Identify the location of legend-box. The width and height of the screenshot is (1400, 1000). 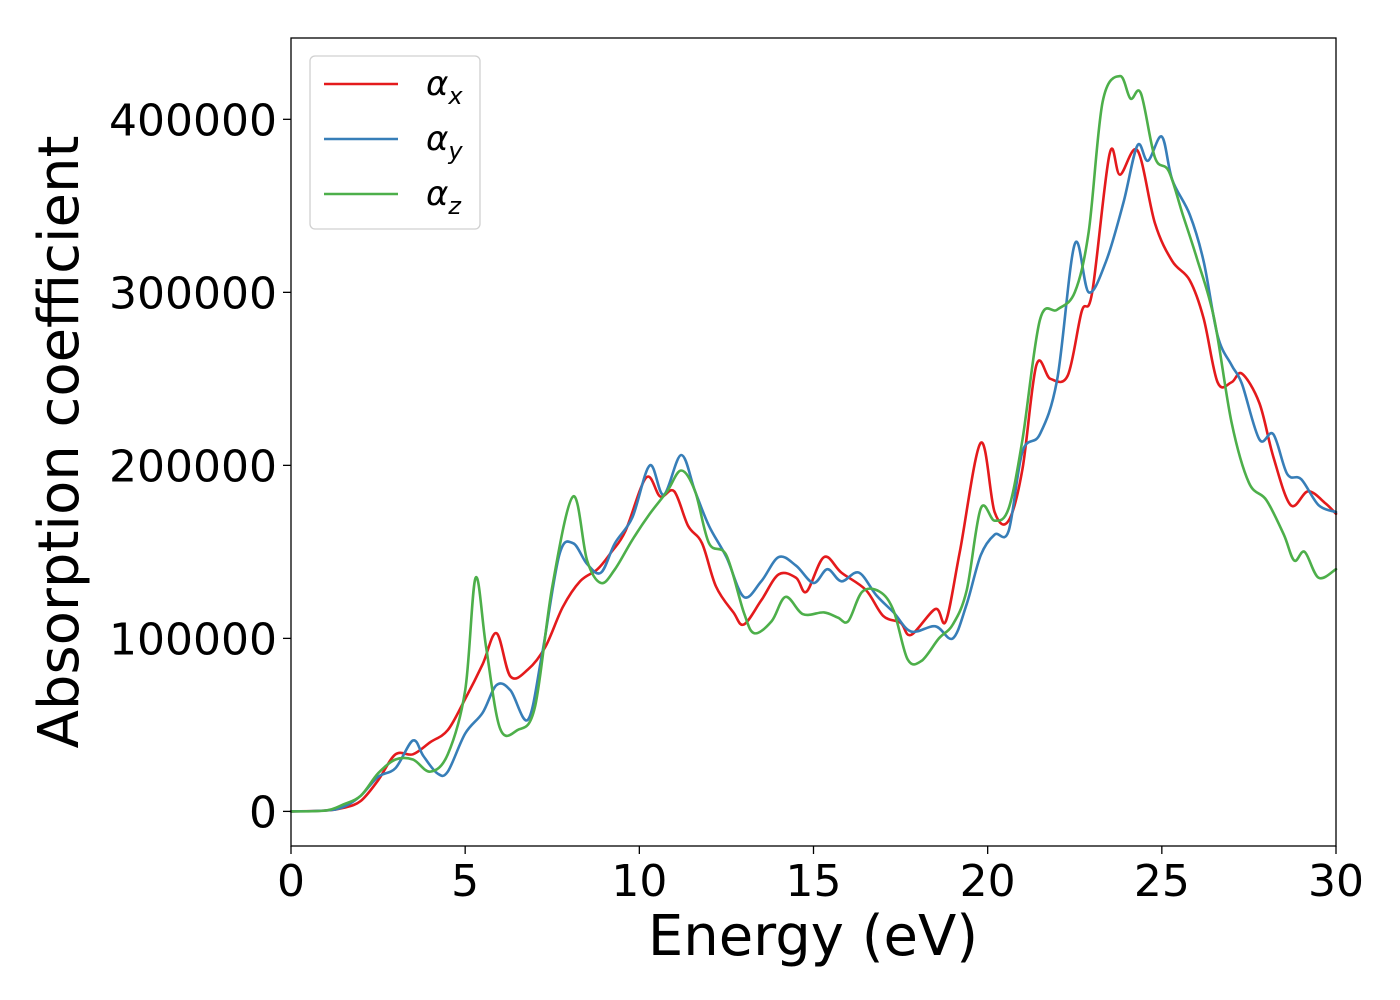
(395, 142).